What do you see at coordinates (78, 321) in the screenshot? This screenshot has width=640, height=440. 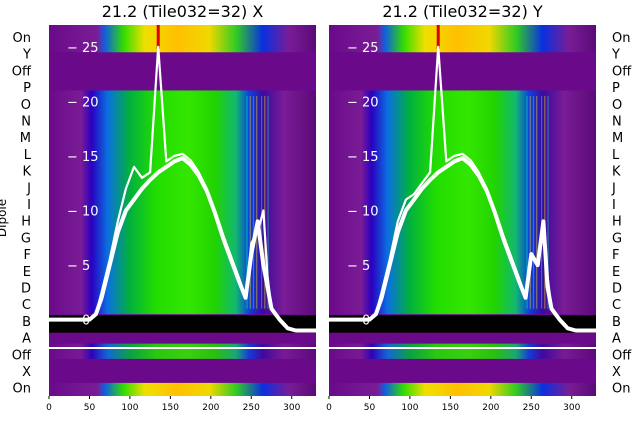 I see `y-tick-label: − 0` at bounding box center [78, 321].